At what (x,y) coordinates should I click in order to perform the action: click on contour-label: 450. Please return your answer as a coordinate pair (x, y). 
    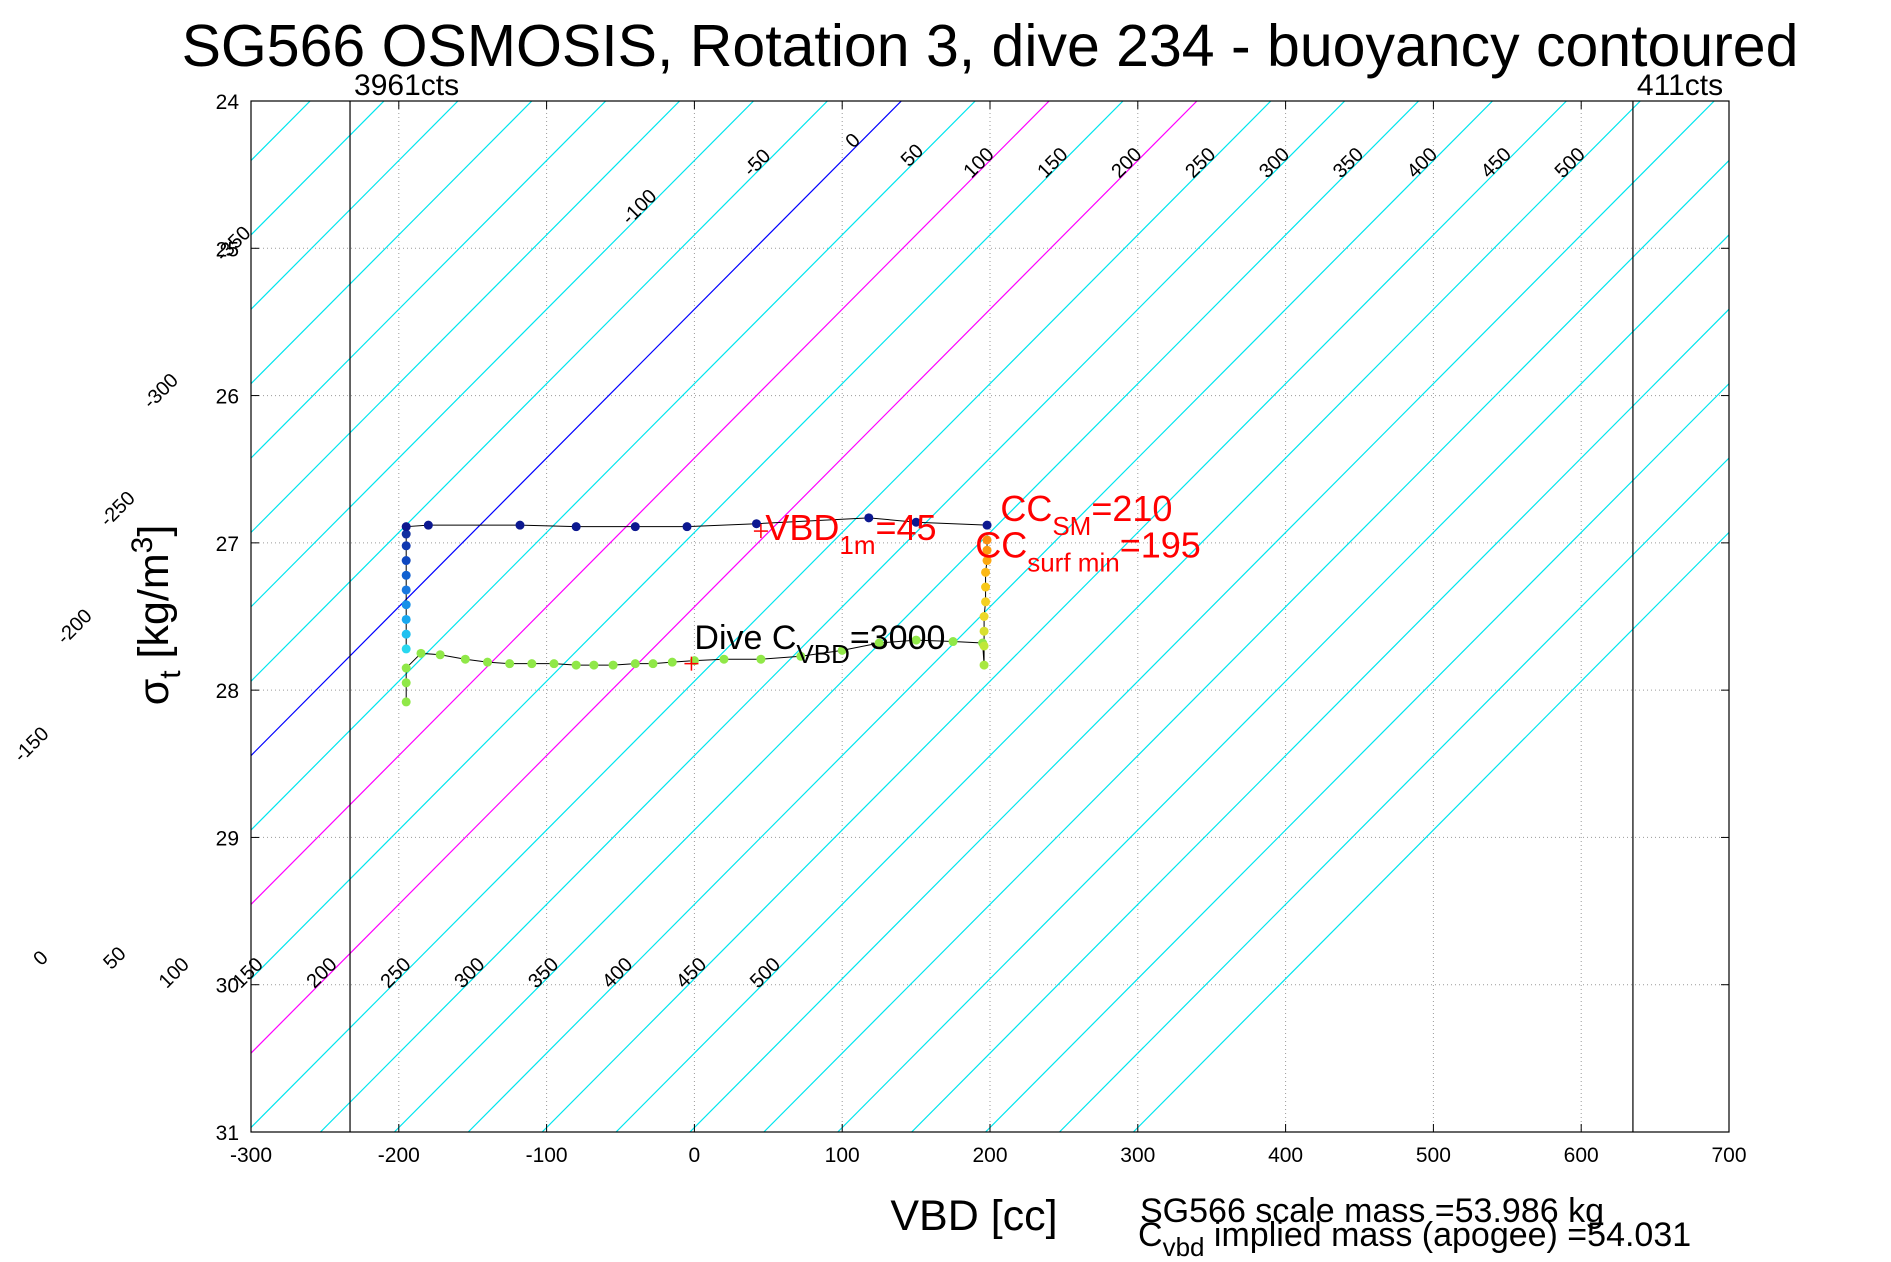
    Looking at the image, I should click on (691, 973).